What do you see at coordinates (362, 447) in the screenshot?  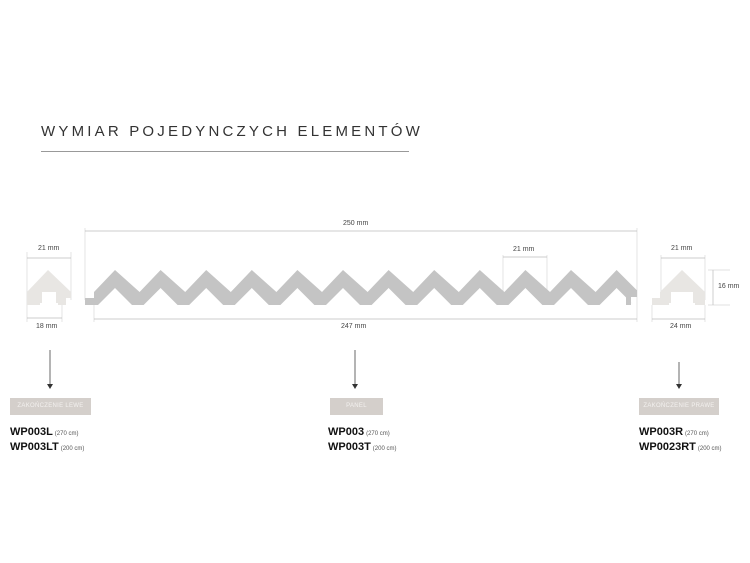 I see `product-code: WP003T (200 cm)` at bounding box center [362, 447].